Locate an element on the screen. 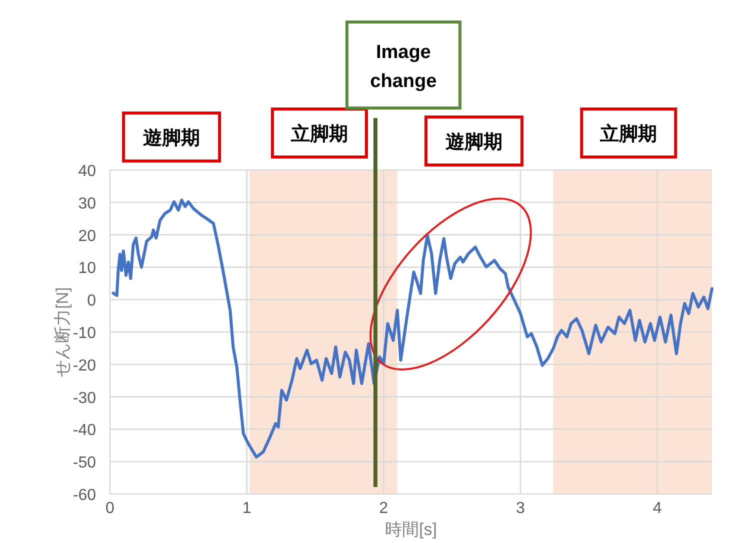 The height and width of the screenshot is (543, 743). y-tick-label: 30 is located at coordinates (87, 203).